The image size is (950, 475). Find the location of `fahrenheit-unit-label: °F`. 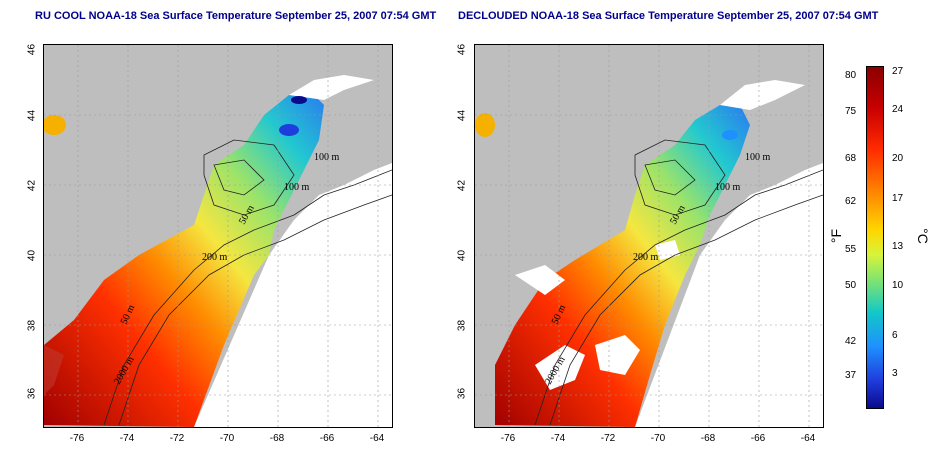

fahrenheit-unit-label: °F is located at coordinates (836, 236).